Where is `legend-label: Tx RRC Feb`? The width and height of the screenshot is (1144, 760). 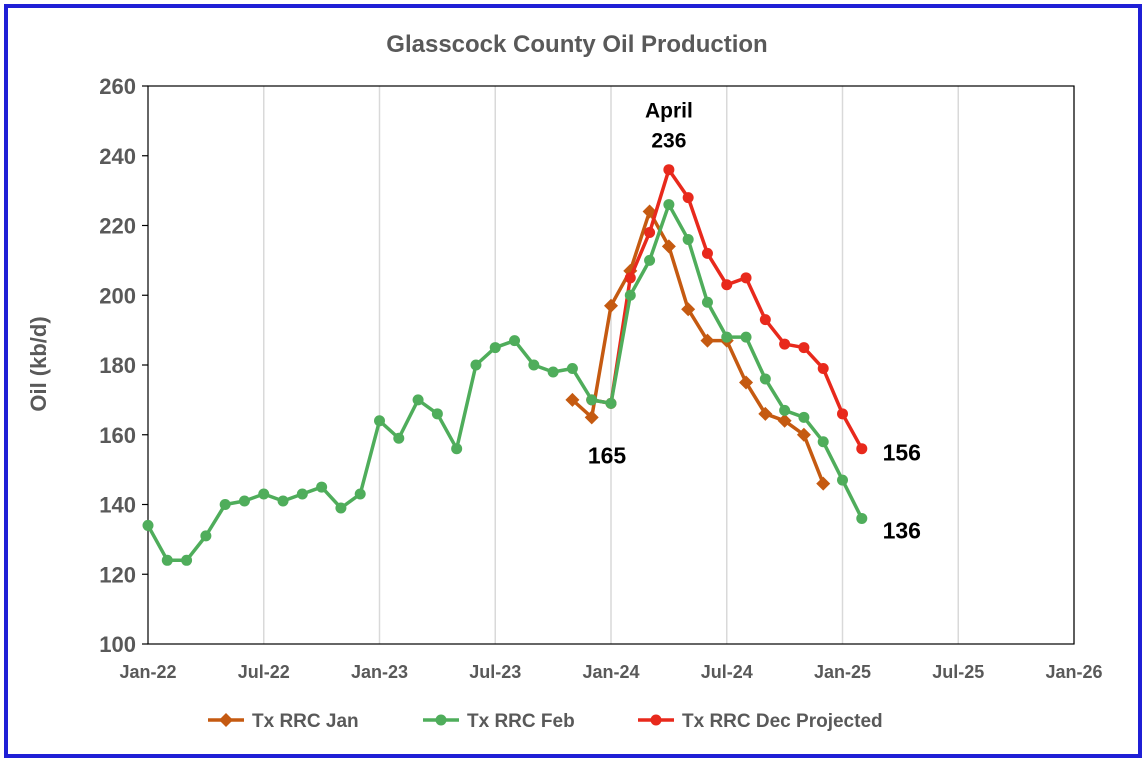
legend-label: Tx RRC Feb is located at coordinates (521, 721).